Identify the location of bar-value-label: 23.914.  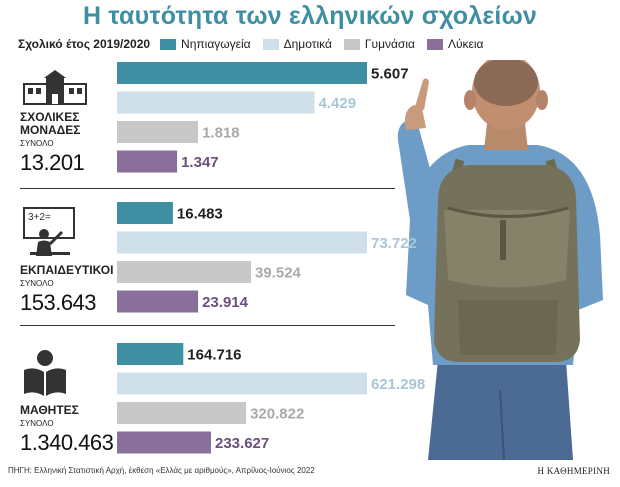
(225, 302).